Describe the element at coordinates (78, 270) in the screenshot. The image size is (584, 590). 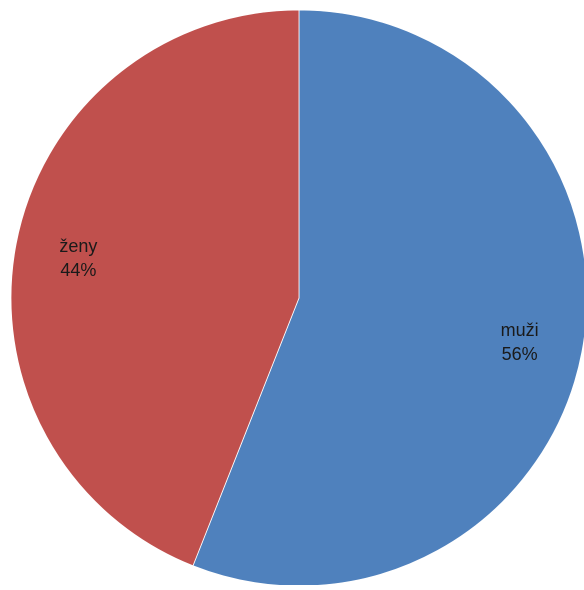
I see `slice-label-percent-1: 44%` at that location.